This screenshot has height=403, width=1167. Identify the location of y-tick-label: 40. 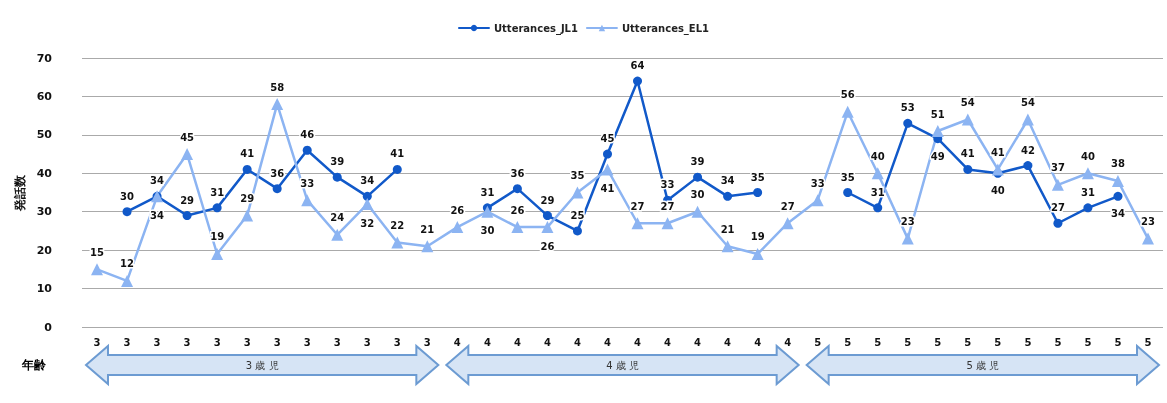
(44, 173).